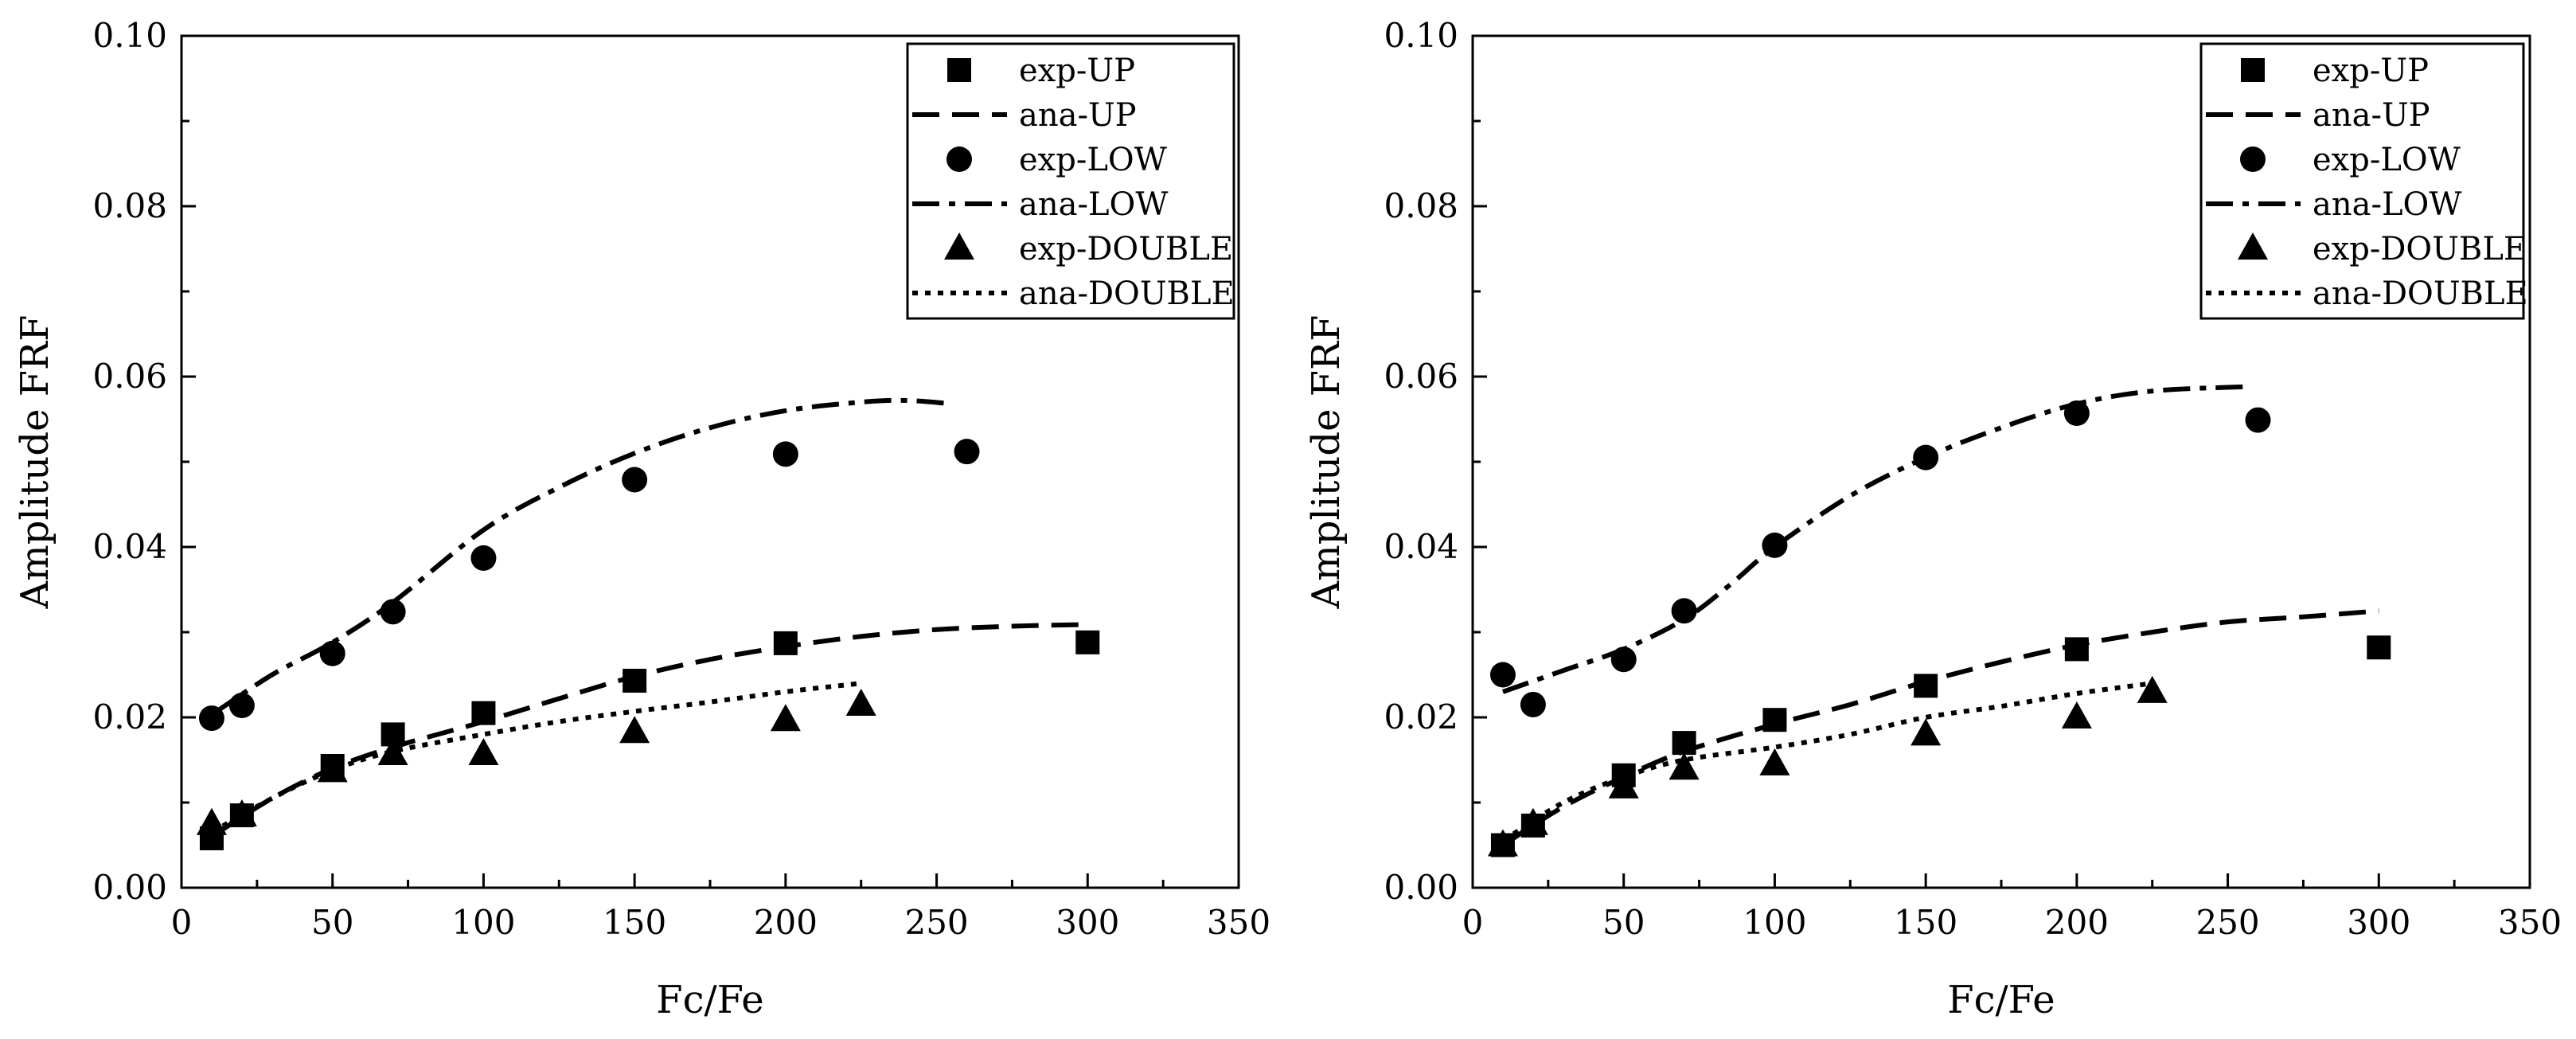  Describe the element at coordinates (1421, 716) in the screenshot. I see `y-tick-label: 0.02` at that location.